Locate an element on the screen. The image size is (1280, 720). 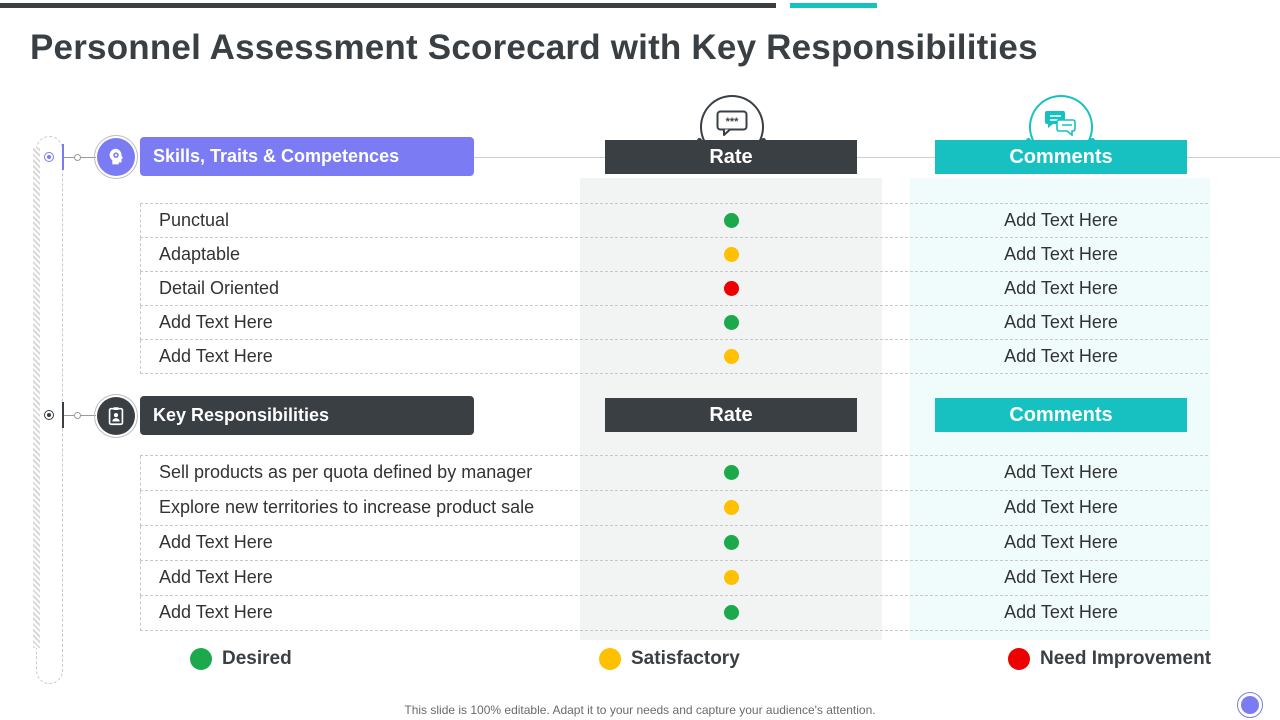
table-row: Punctual Add Text Here is located at coordinates (674, 221).